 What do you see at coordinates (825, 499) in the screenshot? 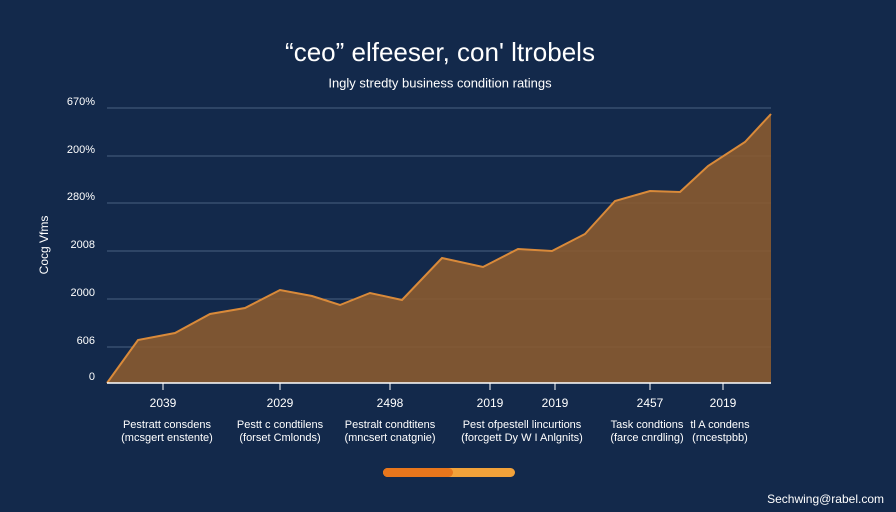
I see `footer: Sechwing@rabel.com` at bounding box center [825, 499].